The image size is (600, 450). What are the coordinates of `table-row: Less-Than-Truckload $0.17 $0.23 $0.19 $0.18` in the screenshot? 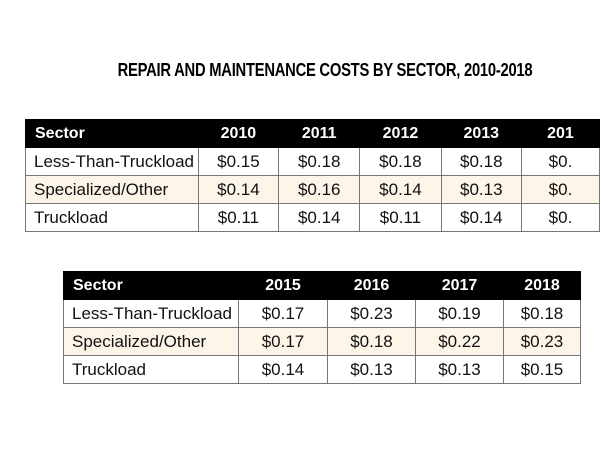 It's located at (322, 313).